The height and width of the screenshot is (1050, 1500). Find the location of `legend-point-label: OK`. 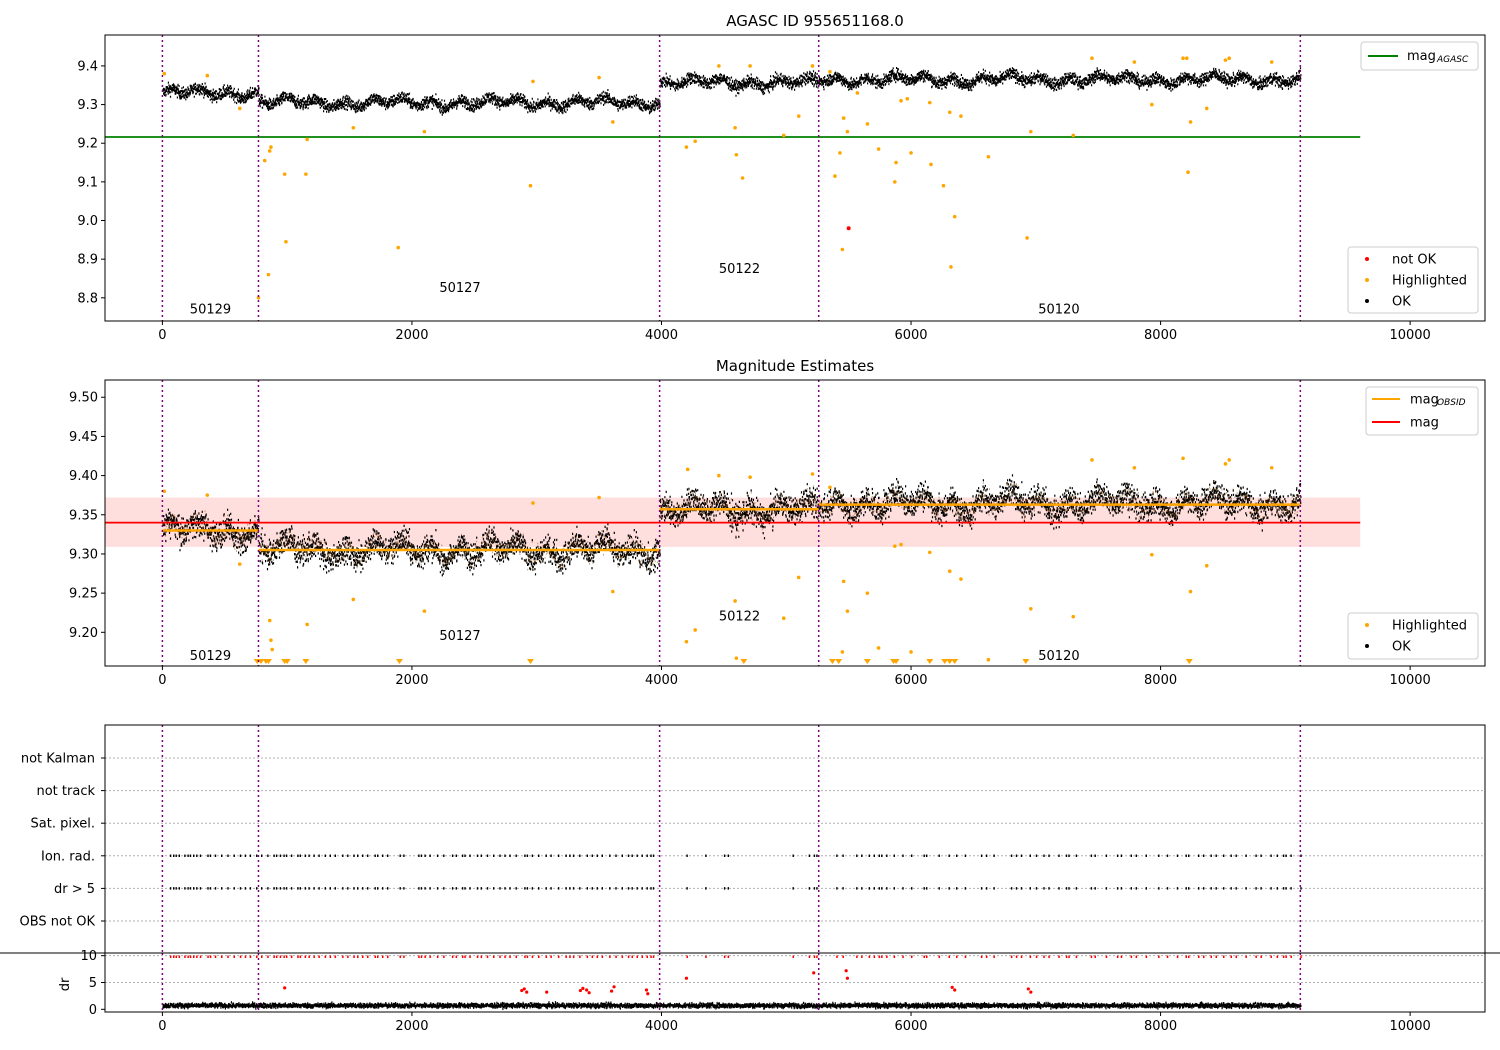

legend-point-label: OK is located at coordinates (1401, 302).